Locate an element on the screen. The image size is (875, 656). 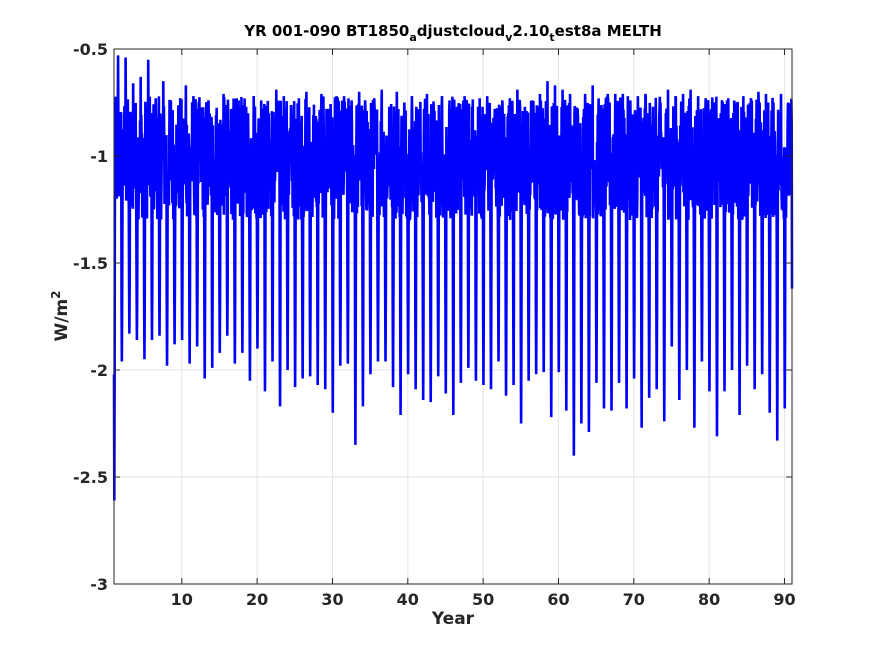
title-part-2: djustcloud is located at coordinates (461, 31).